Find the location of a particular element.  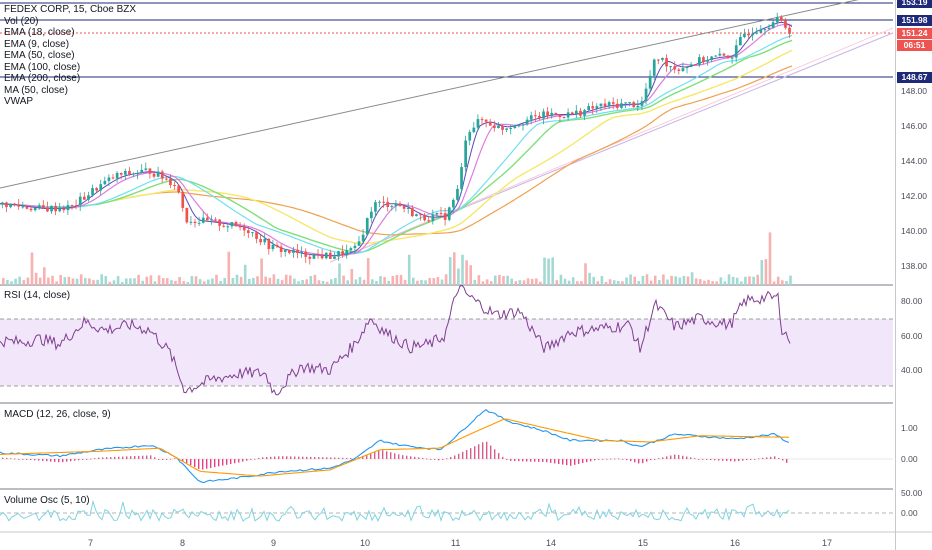

indicator-vwap: VWAP is located at coordinates (19, 101).